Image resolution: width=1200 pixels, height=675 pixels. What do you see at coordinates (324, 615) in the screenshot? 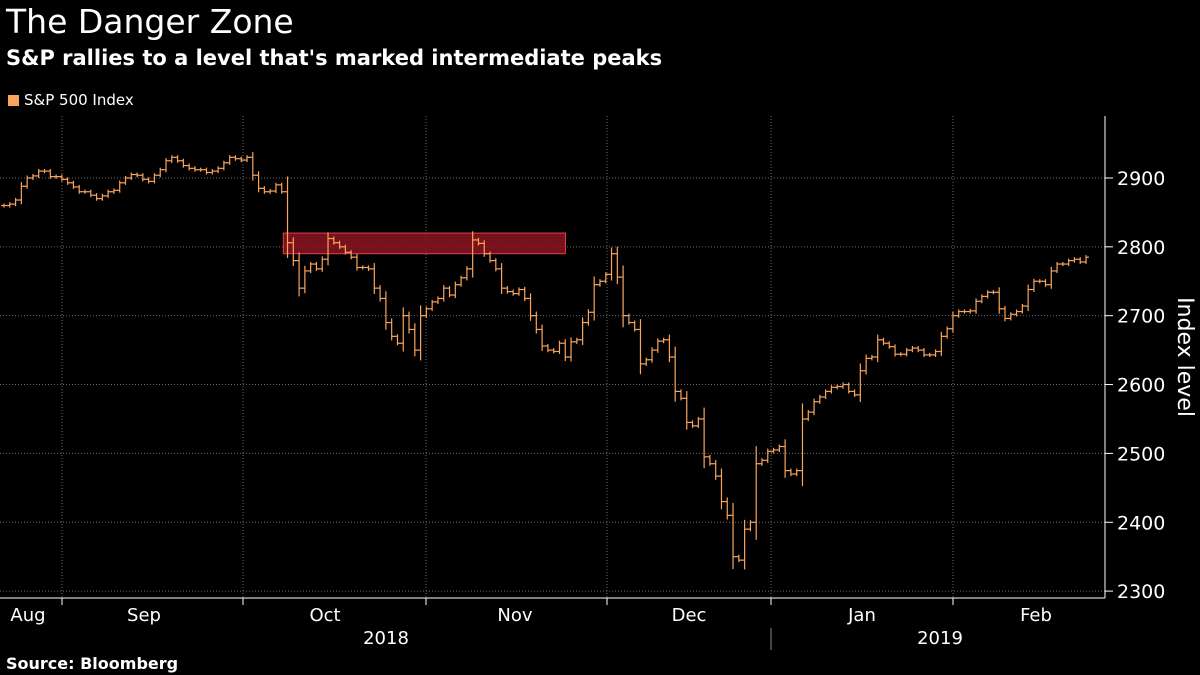
I see `x-month-label: Oct` at bounding box center [324, 615].